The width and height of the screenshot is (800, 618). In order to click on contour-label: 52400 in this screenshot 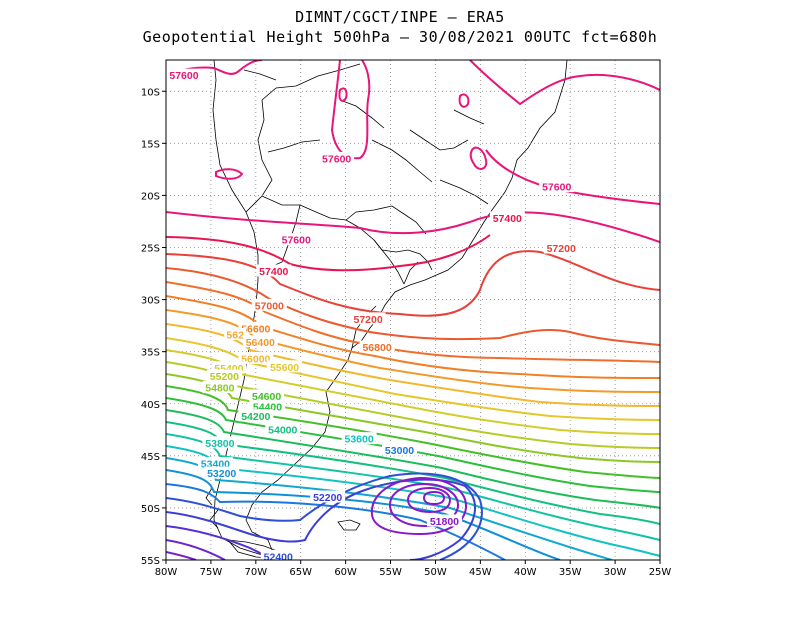, I will do `click(278, 557)`.